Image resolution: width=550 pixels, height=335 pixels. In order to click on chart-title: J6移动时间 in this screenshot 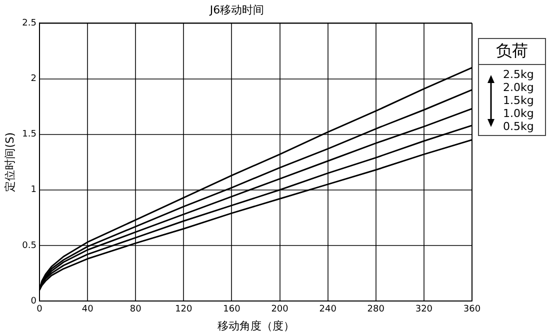, I will do `click(236, 9)`.